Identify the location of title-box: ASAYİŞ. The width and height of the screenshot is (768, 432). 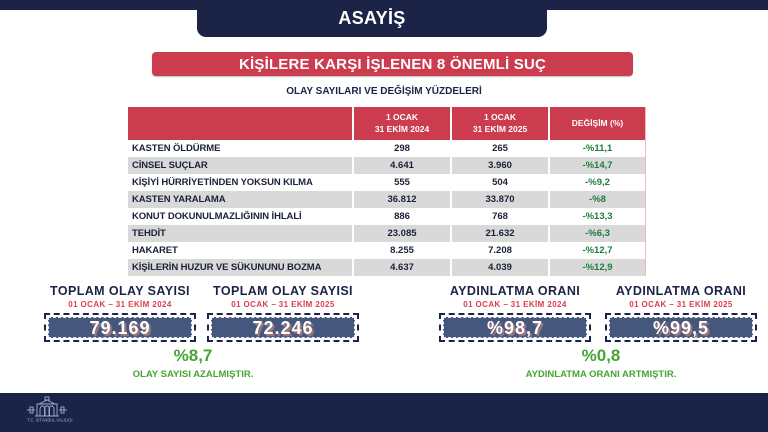
(372, 18).